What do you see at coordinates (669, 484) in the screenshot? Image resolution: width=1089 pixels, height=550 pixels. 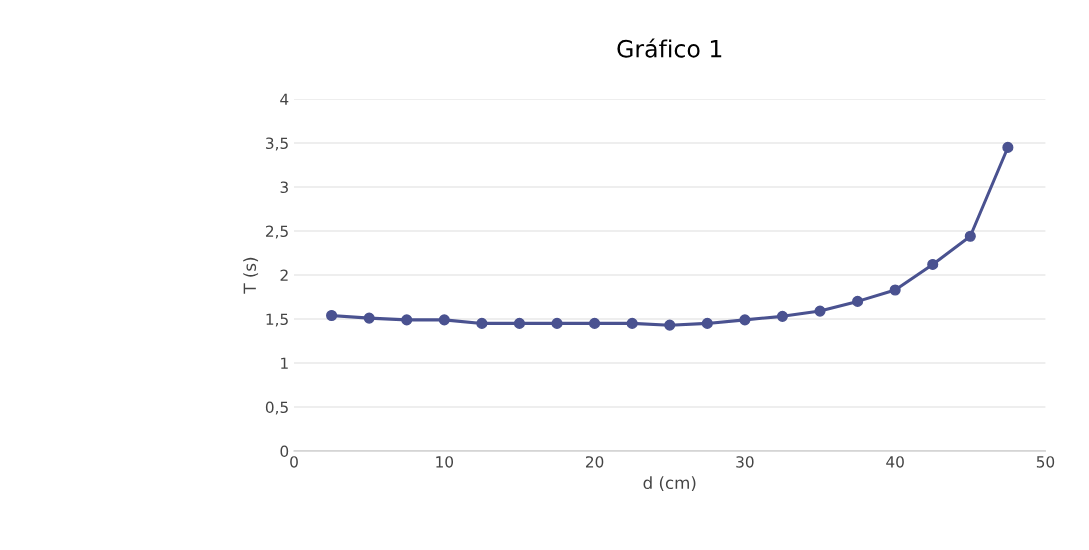 I see `x-axis-title: d (cm)` at bounding box center [669, 484].